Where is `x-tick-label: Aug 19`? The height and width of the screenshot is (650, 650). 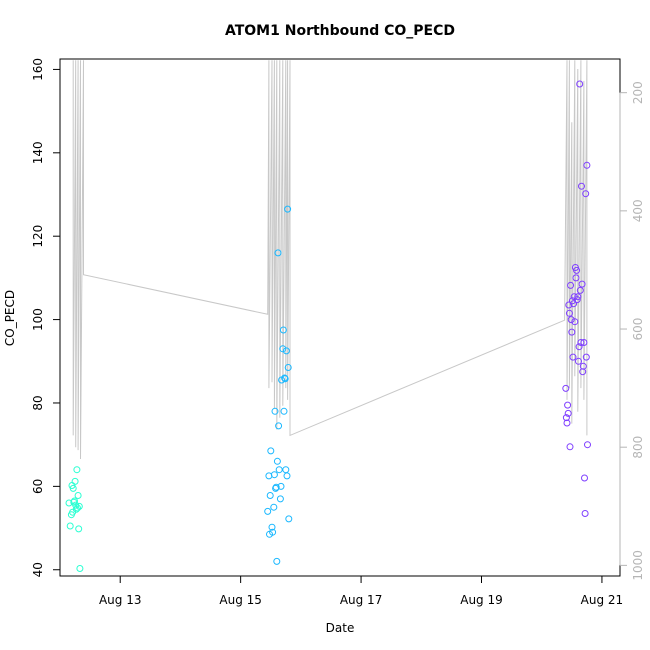 x-tick-label: Aug 19 is located at coordinates (481, 600).